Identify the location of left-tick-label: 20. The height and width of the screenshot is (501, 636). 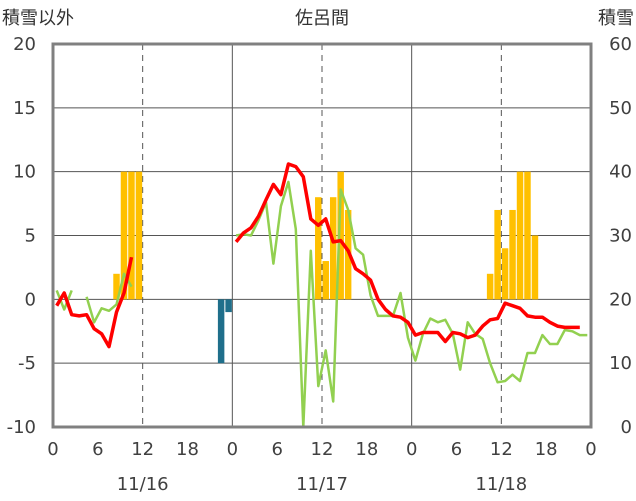
(24, 44).